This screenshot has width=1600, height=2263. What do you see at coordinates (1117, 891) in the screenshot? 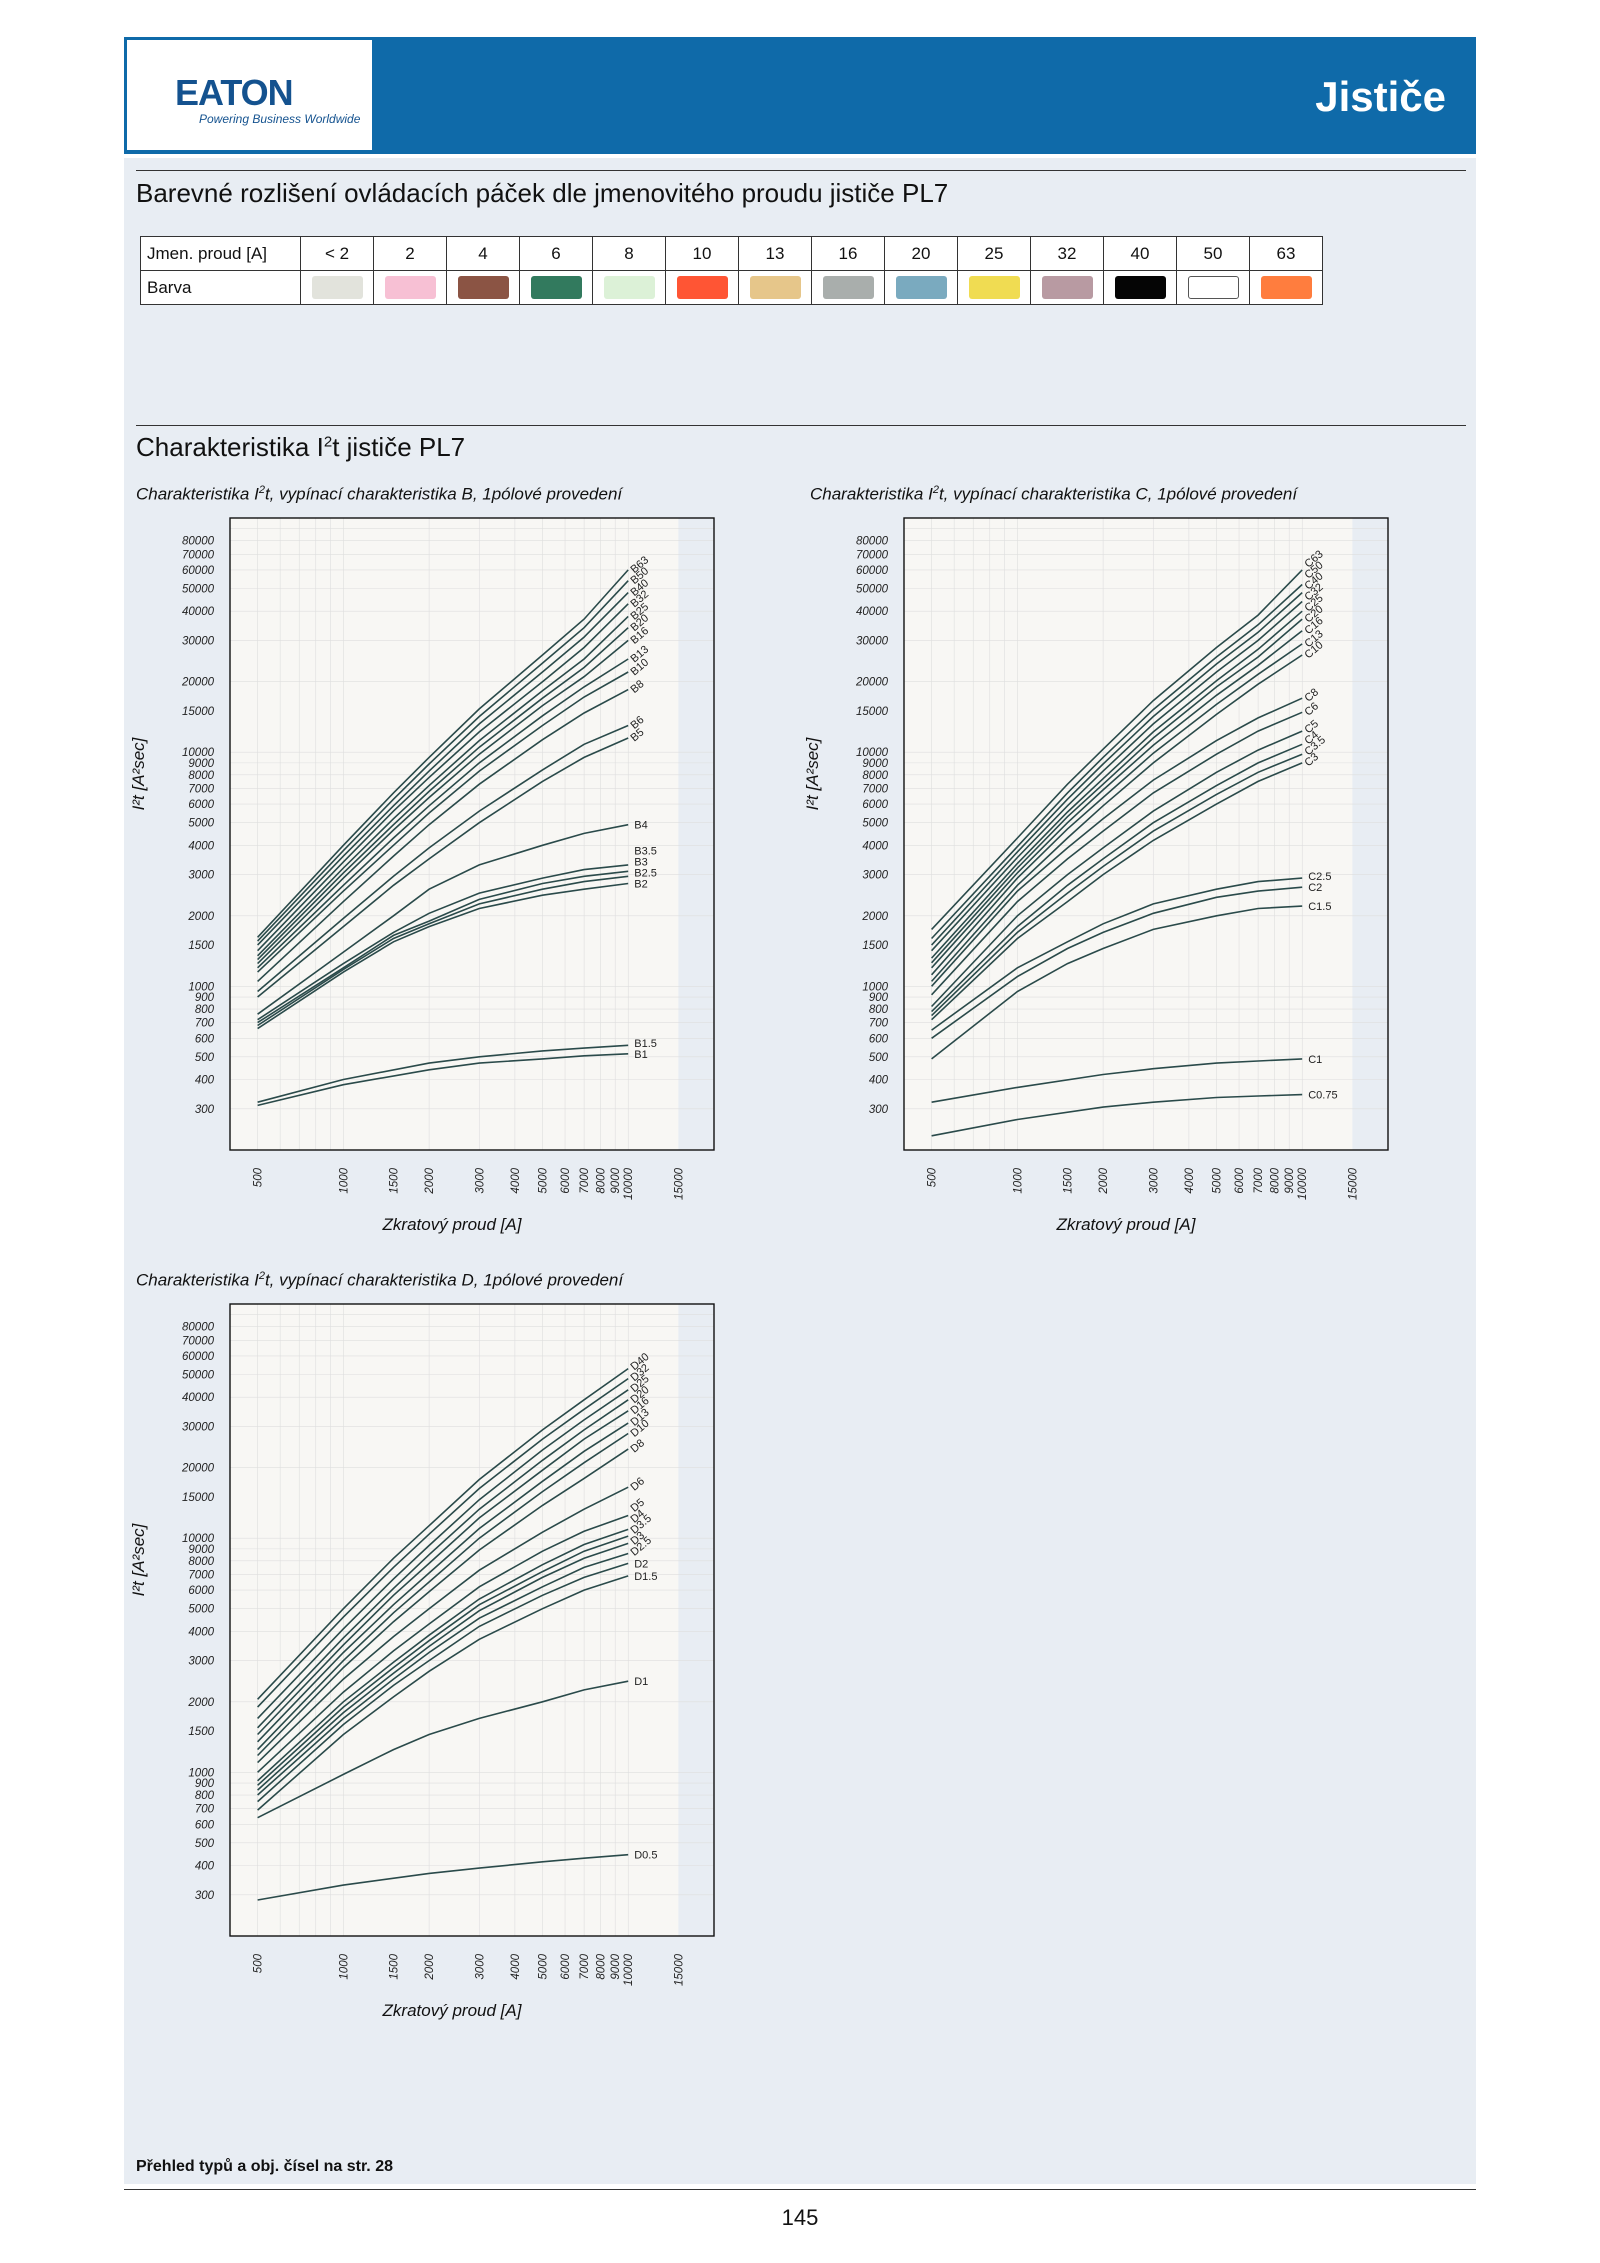
I see `series-line-C3` at bounding box center [1117, 891].